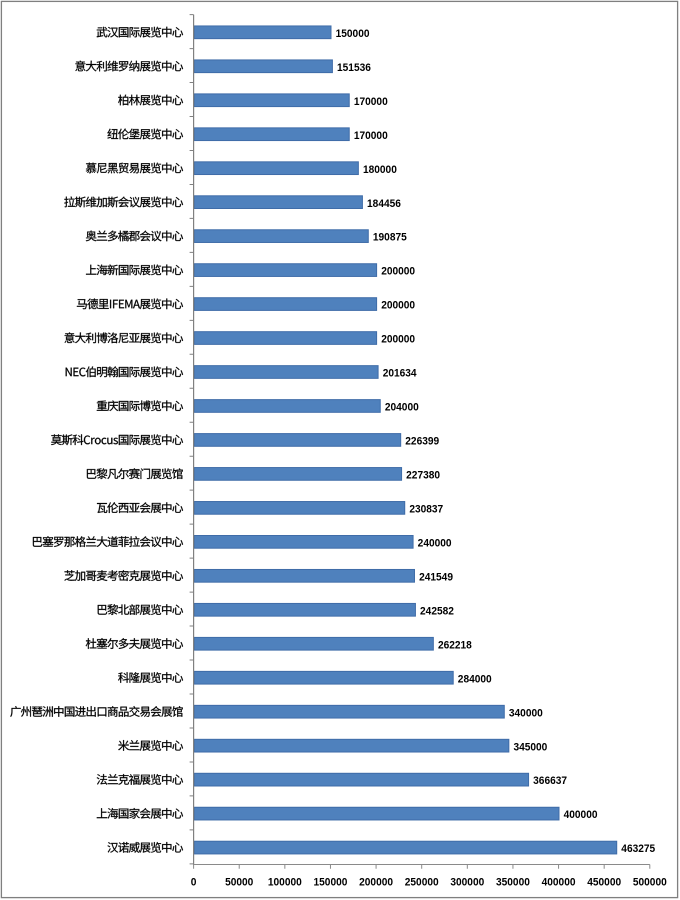  I want to click on svg-text: 204000, so click(402, 408).